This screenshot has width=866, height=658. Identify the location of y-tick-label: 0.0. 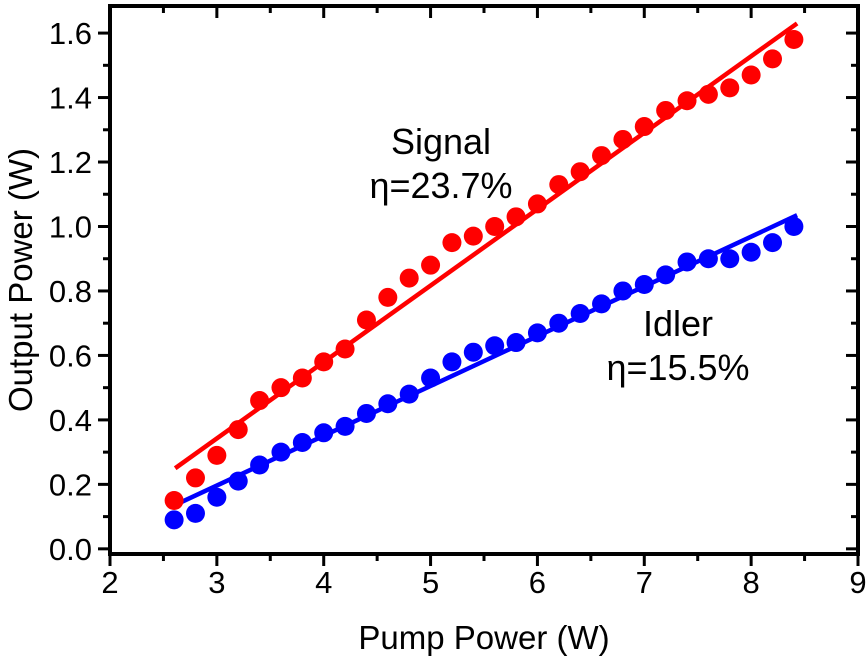
(70, 549).